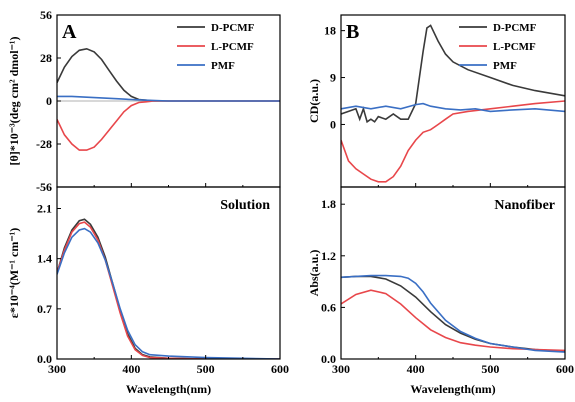  What do you see at coordinates (46, 15) in the screenshot?
I see `y-tick-label: 56` at bounding box center [46, 15].